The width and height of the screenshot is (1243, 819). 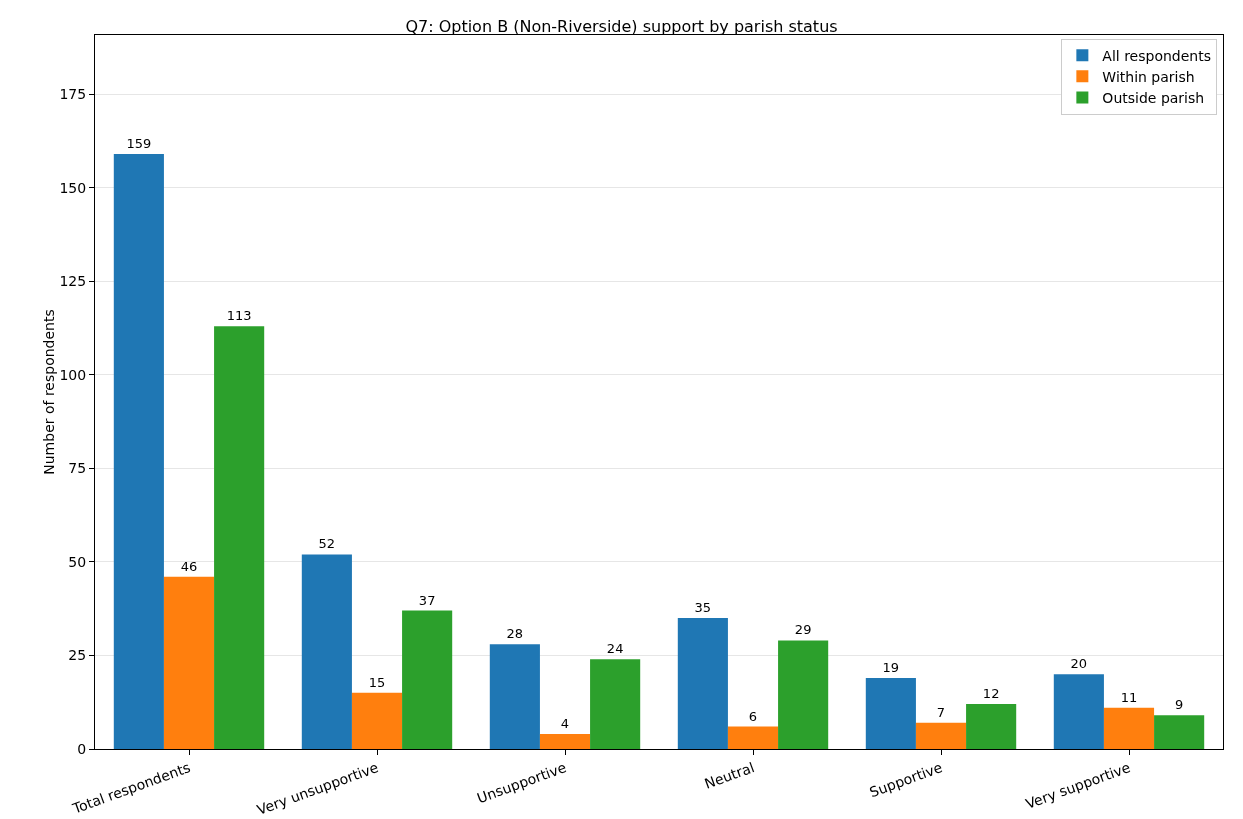 I want to click on y-tick-label: 175, so click(x=73, y=94).